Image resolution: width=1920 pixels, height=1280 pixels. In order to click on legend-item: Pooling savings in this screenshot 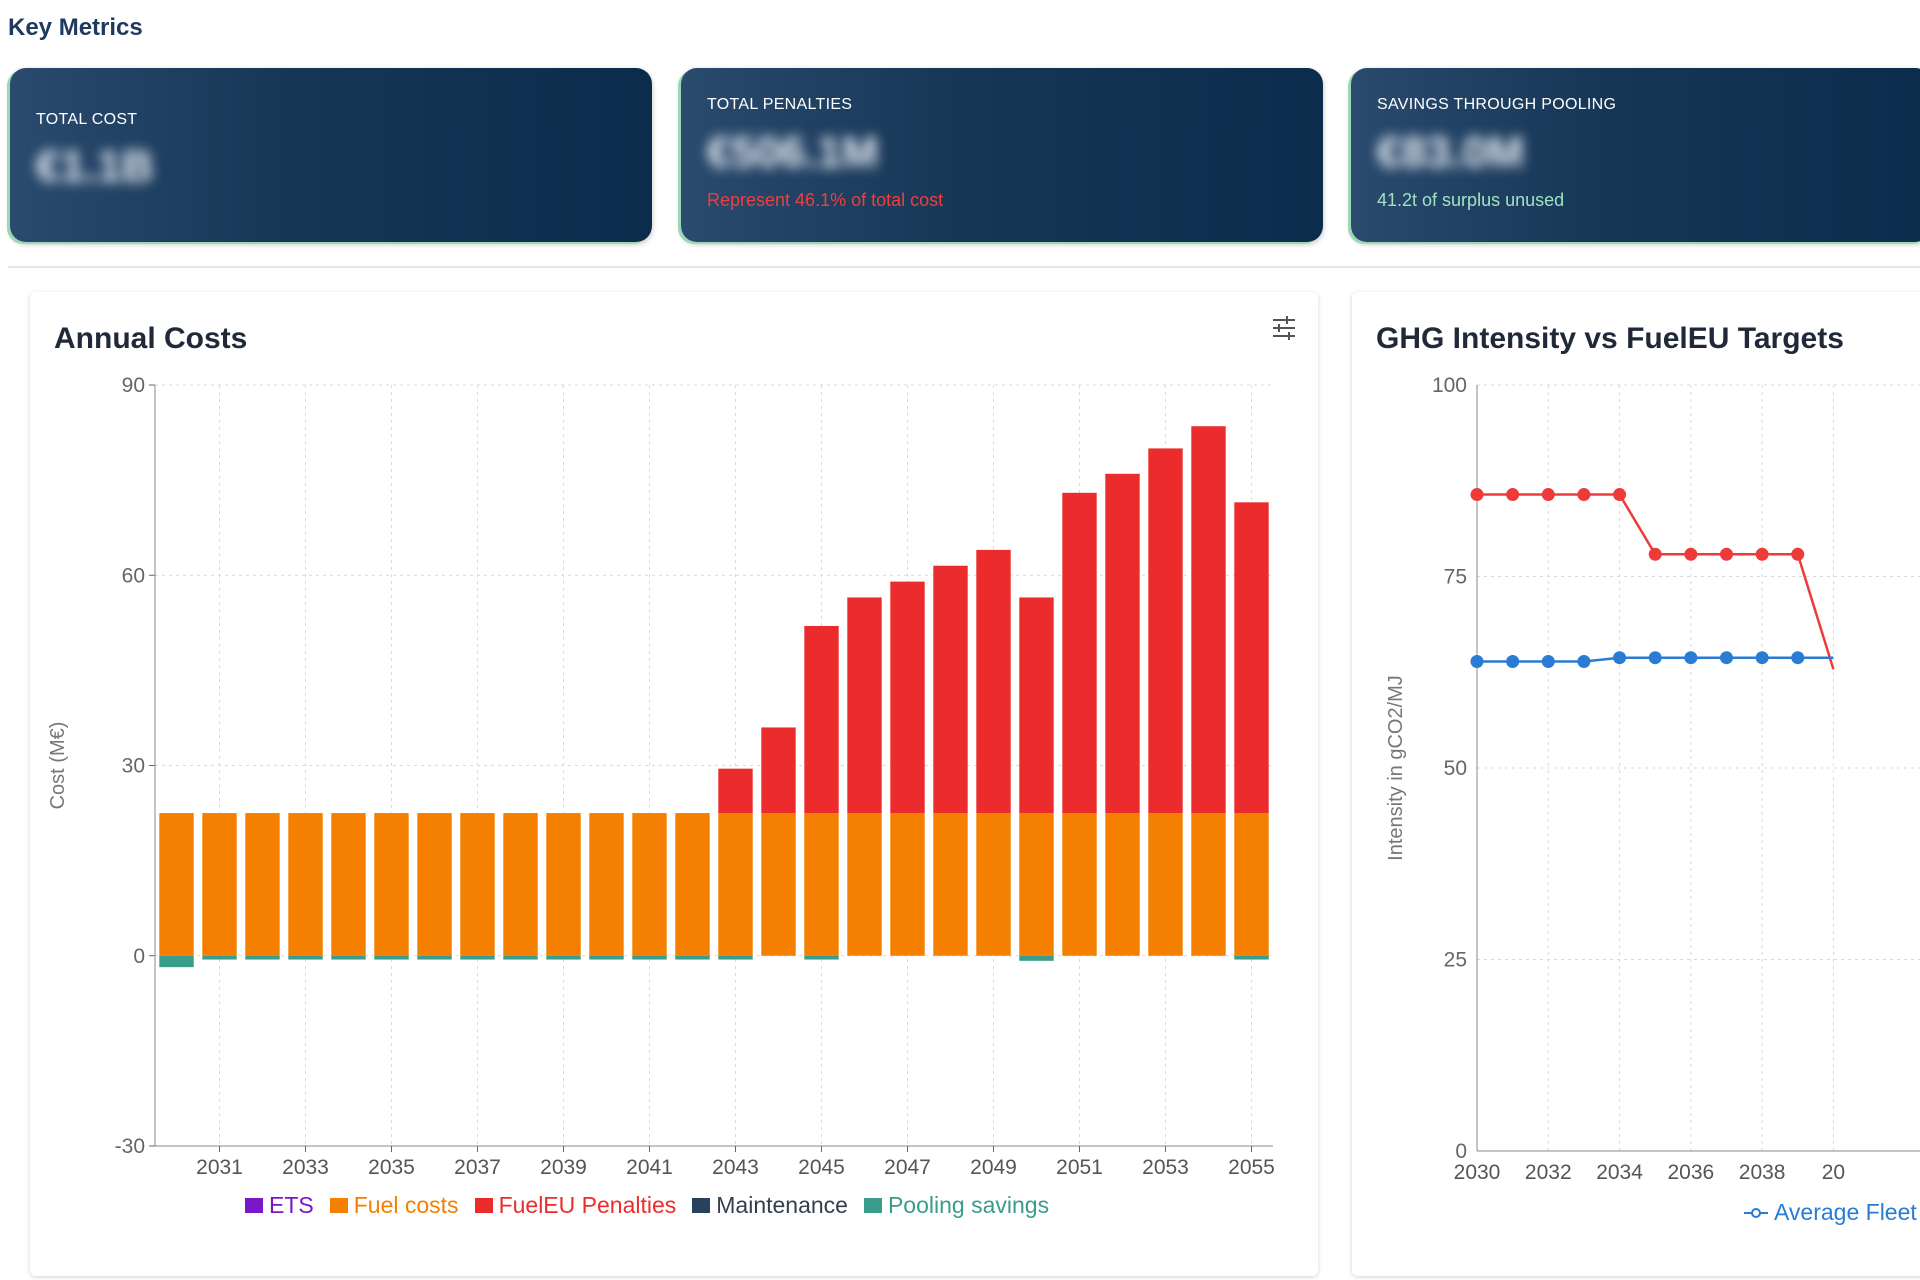, I will do `click(956, 1205)`.